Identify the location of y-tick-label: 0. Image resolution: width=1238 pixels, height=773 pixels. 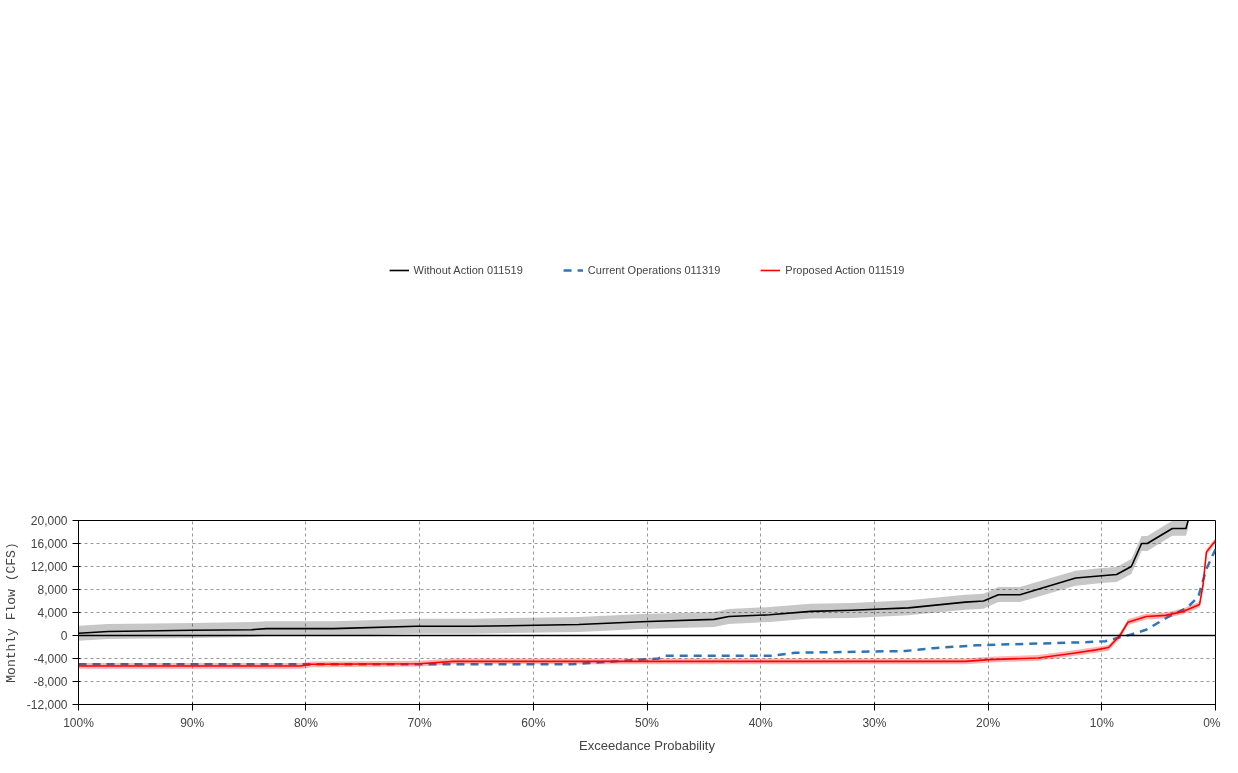
(64, 636).